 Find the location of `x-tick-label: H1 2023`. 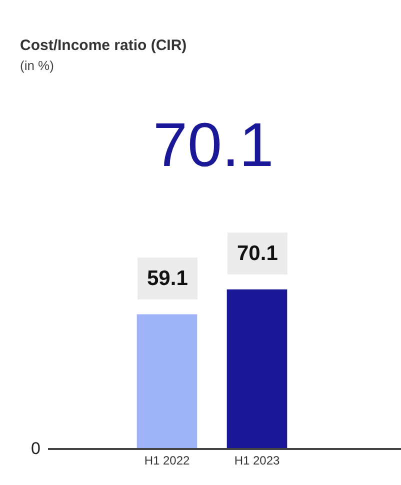

x-tick-label: H1 2023 is located at coordinates (257, 460).